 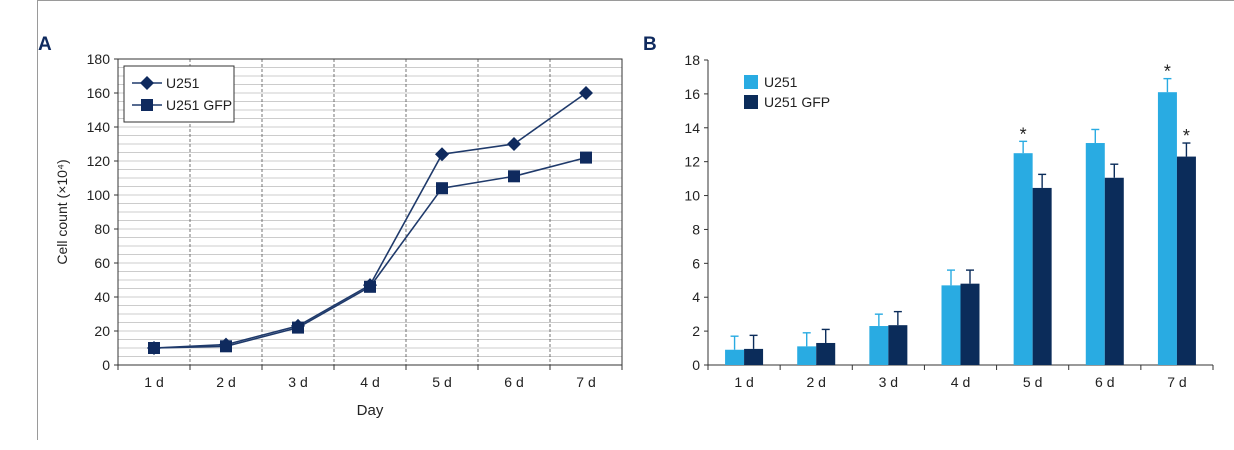 What do you see at coordinates (102, 331) in the screenshot?
I see `y-tick-label: 20` at bounding box center [102, 331].